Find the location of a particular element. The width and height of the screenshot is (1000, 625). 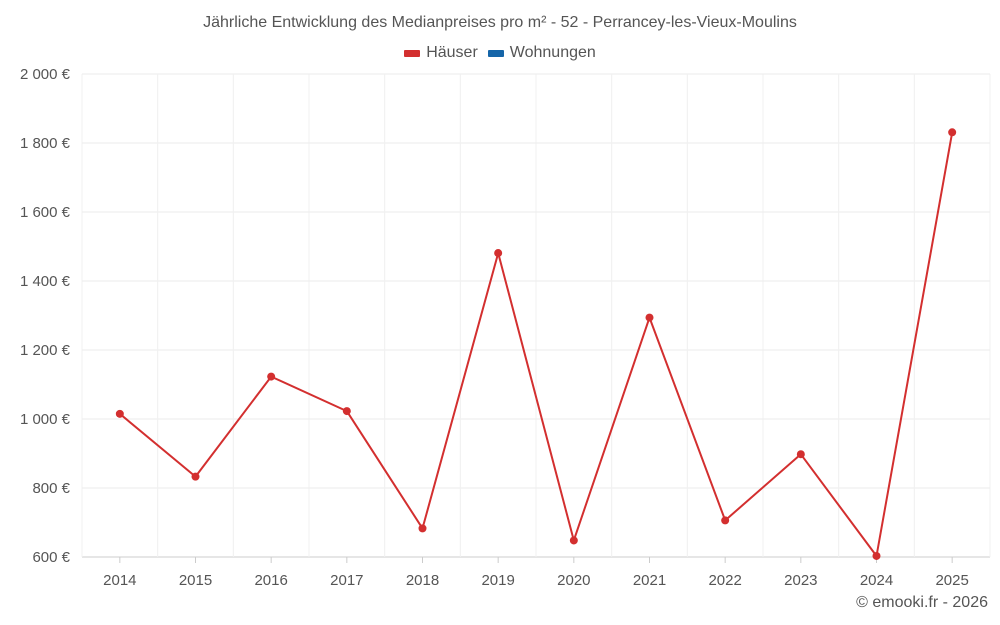

x-tick-label: 2019 is located at coordinates (497, 580).